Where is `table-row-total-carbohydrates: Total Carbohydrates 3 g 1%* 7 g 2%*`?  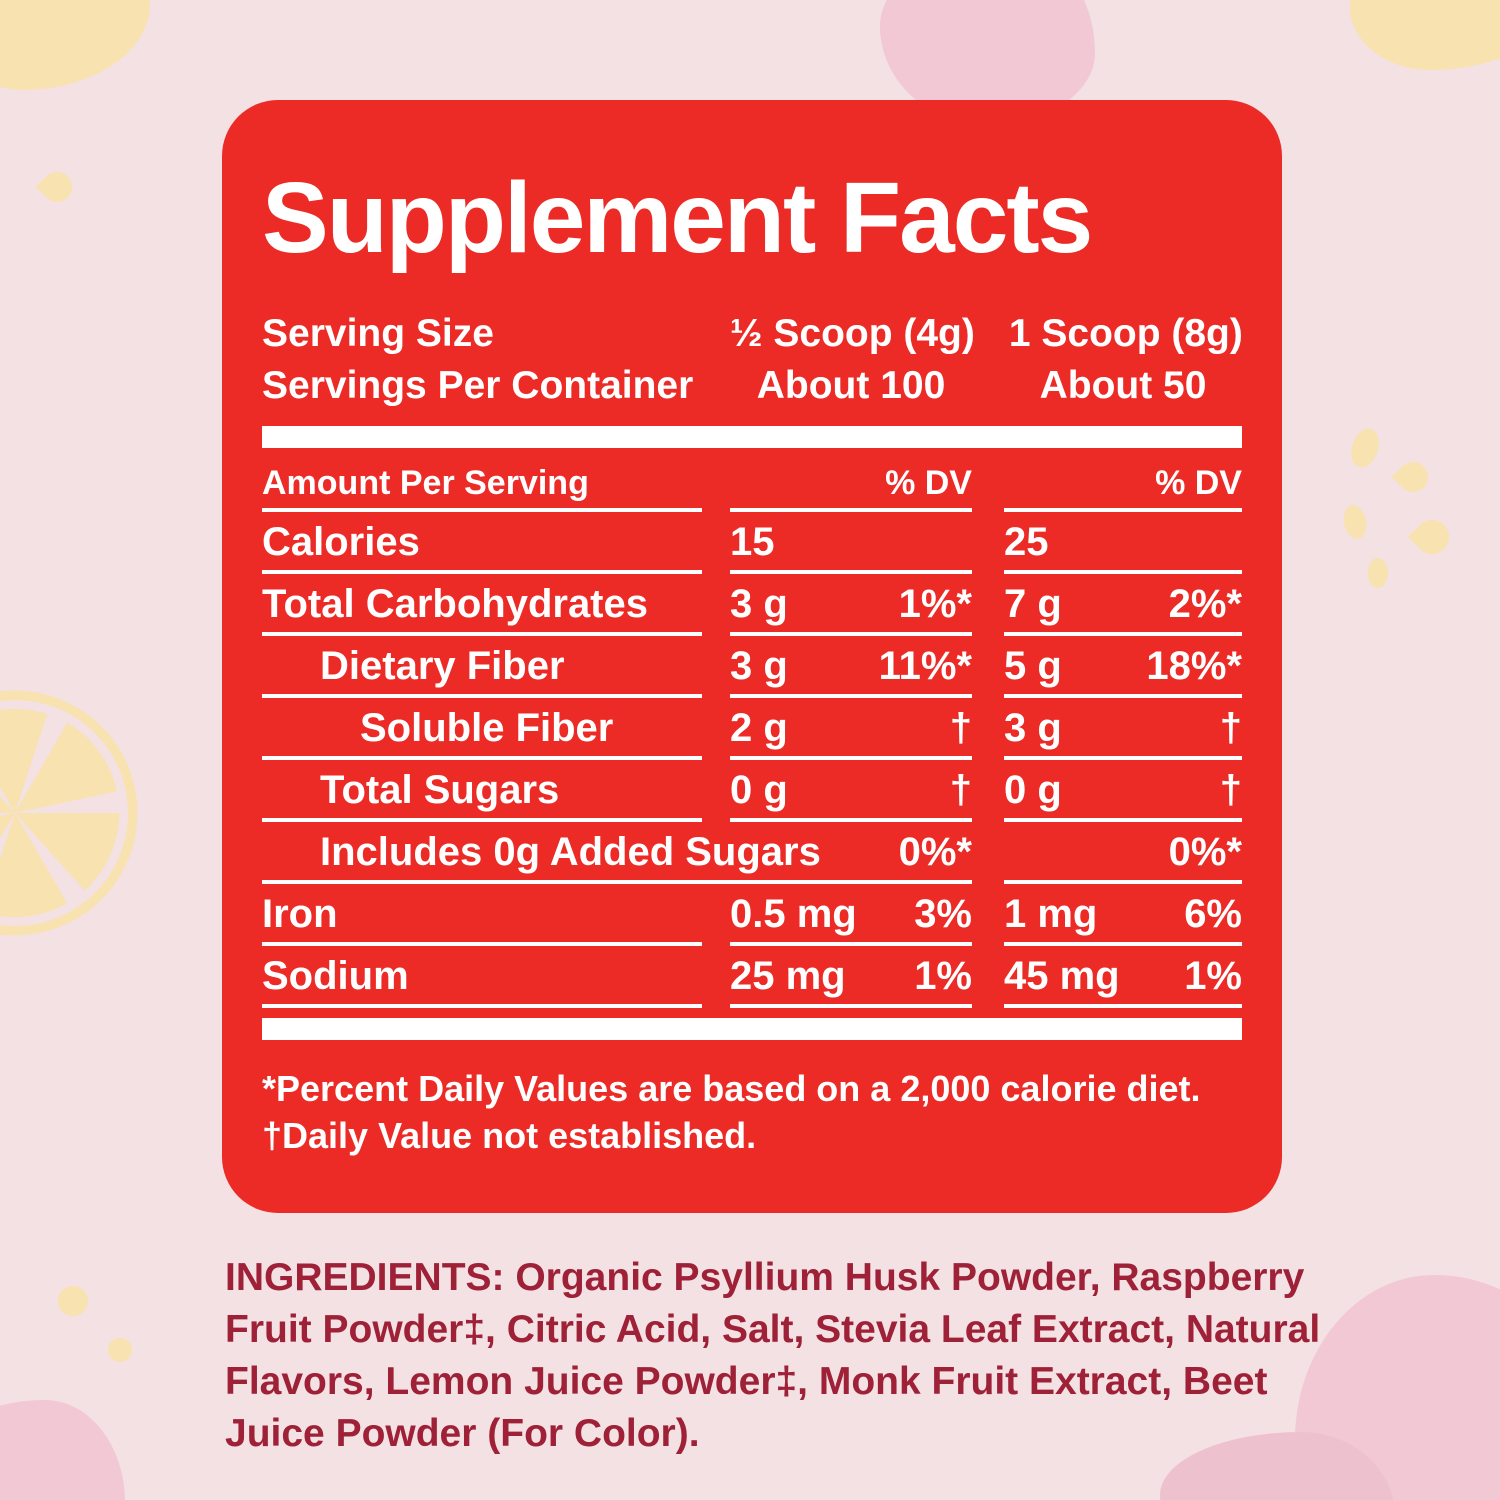 table-row-total-carbohydrates: Total Carbohydrates 3 g 1%* 7 g 2%* is located at coordinates (752, 605).